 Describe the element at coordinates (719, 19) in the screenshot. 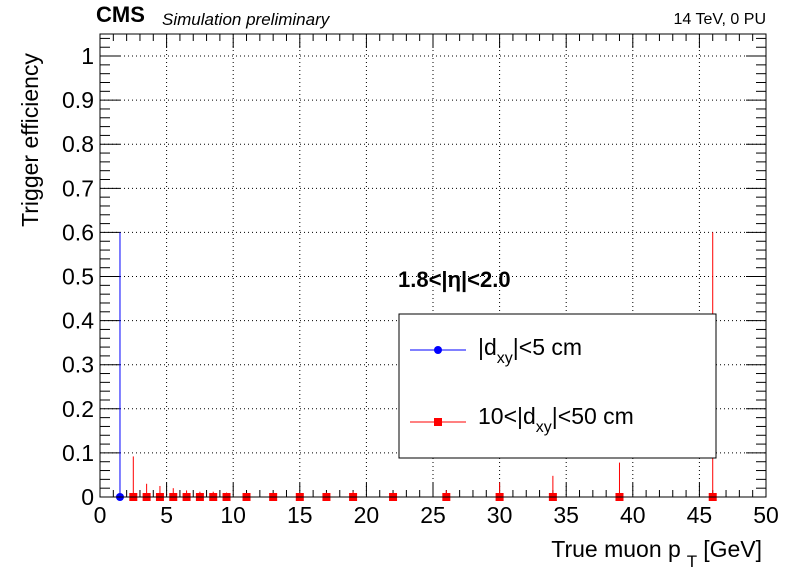

I see `conditions-label: 14 TeV, 0 PU` at that location.